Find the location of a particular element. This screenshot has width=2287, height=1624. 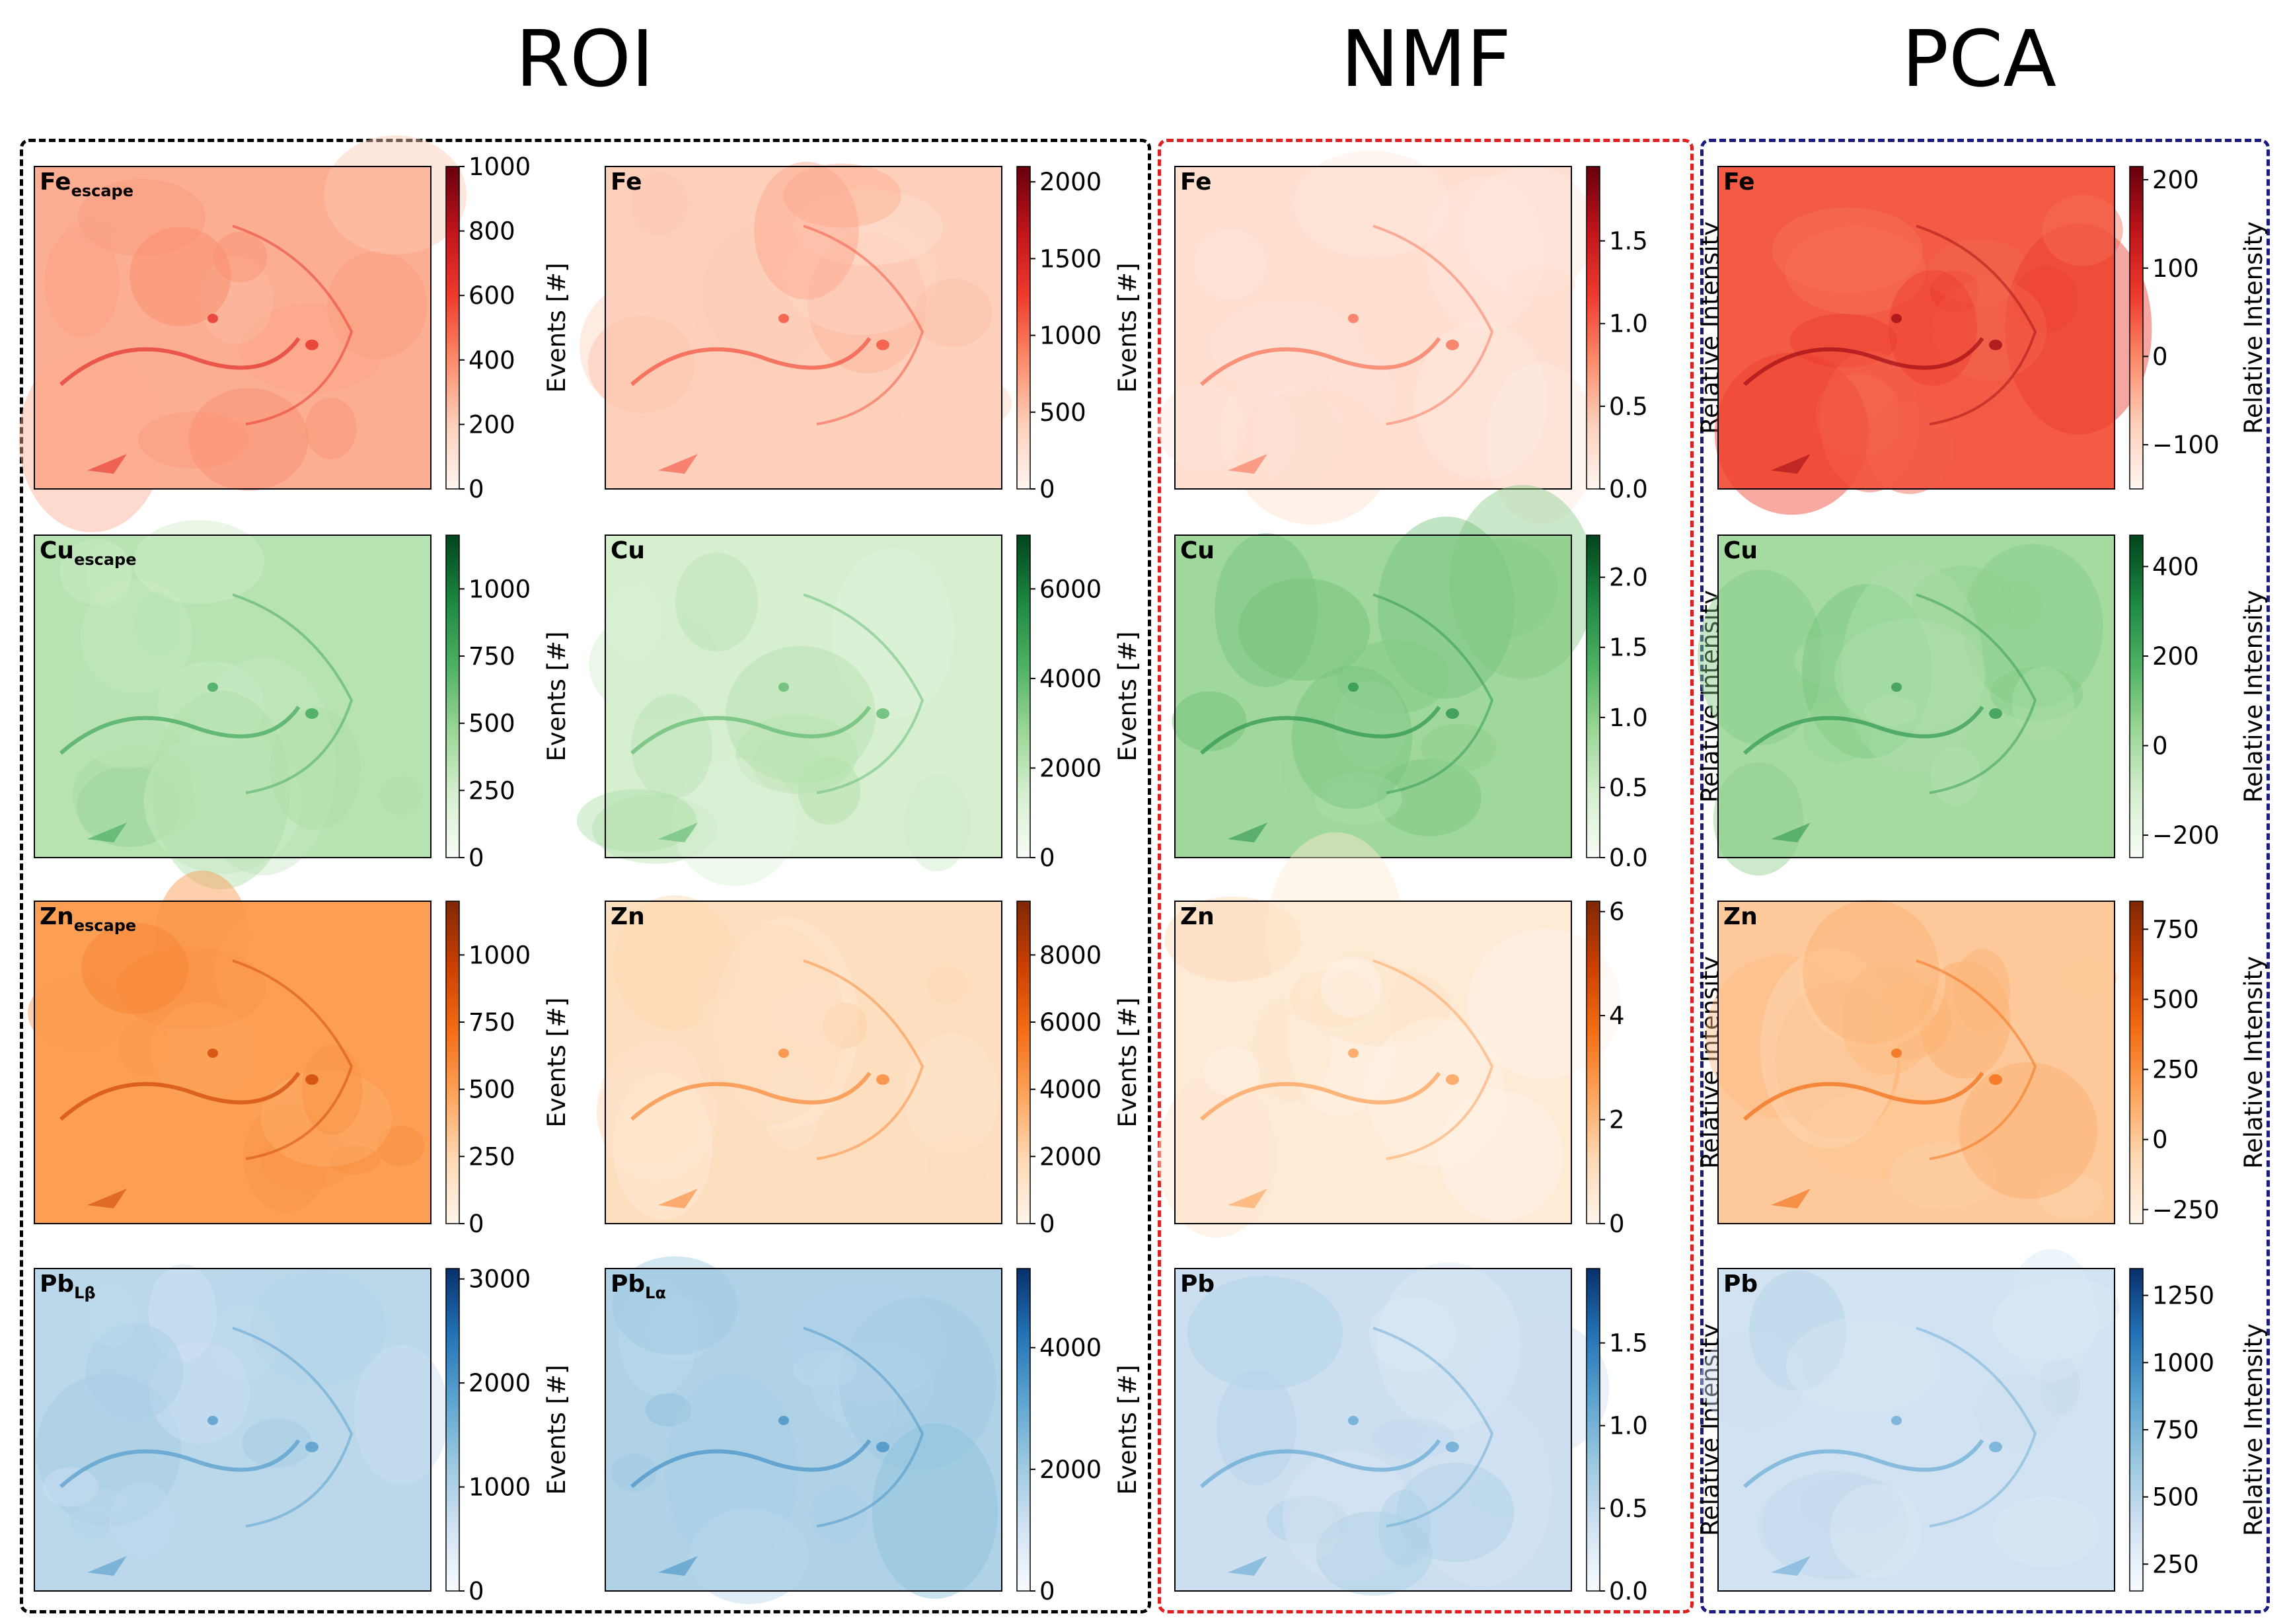

colorbar-tick-label: 600 is located at coordinates (492, 296).